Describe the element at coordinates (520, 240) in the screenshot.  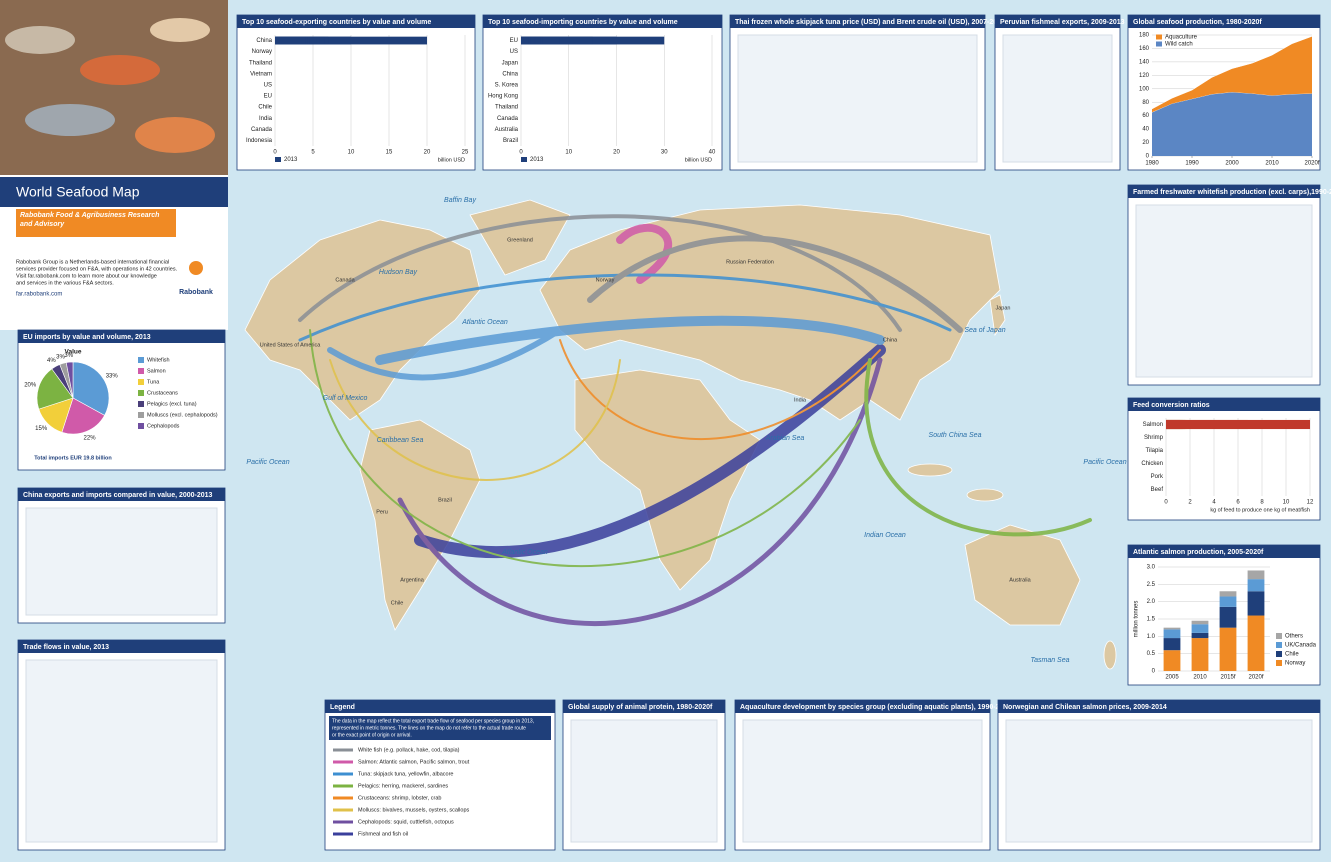
I see `country-label: Greenland` at that location.